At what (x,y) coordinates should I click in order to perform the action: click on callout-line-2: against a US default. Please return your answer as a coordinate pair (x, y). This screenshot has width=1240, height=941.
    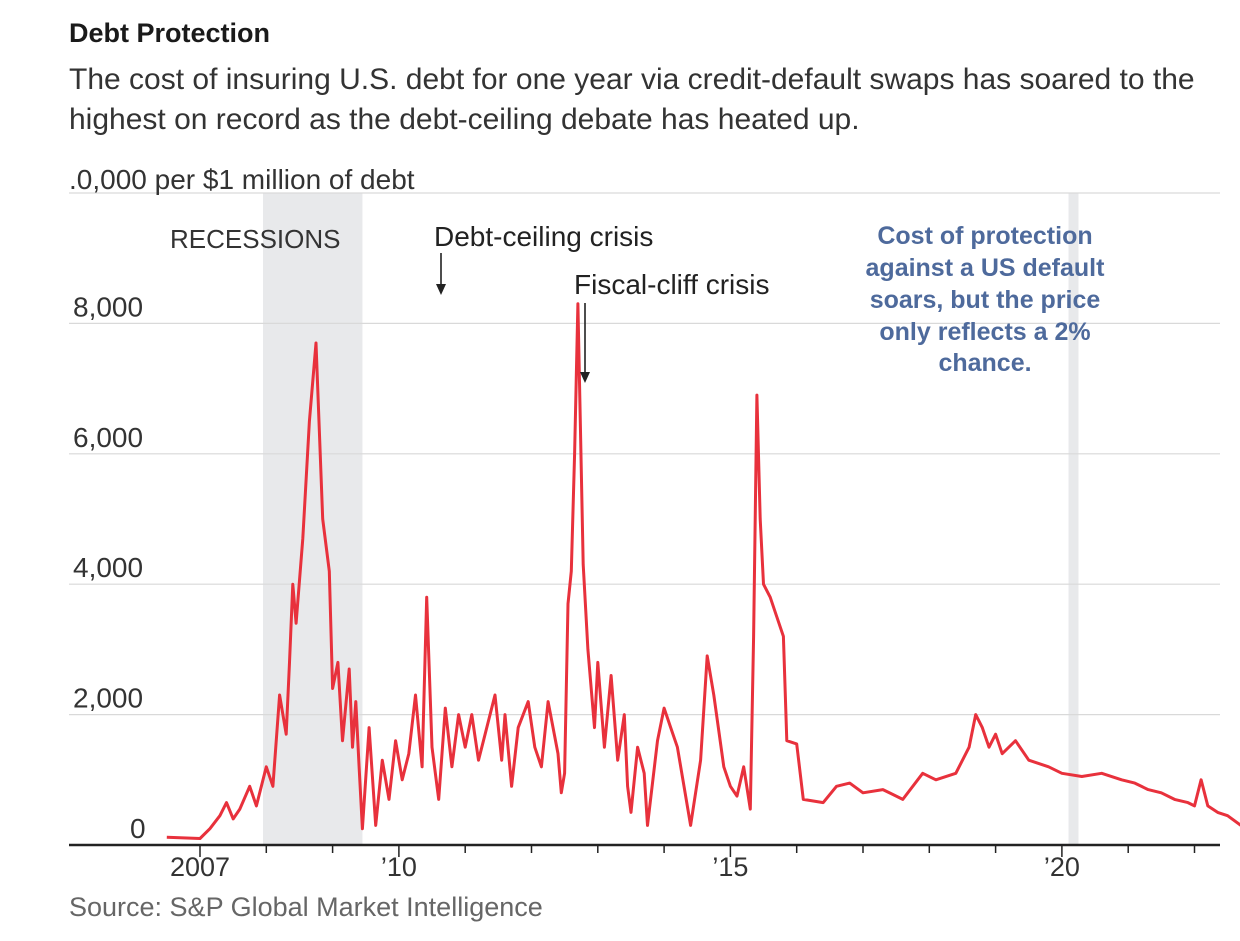
    Looking at the image, I should click on (986, 268).